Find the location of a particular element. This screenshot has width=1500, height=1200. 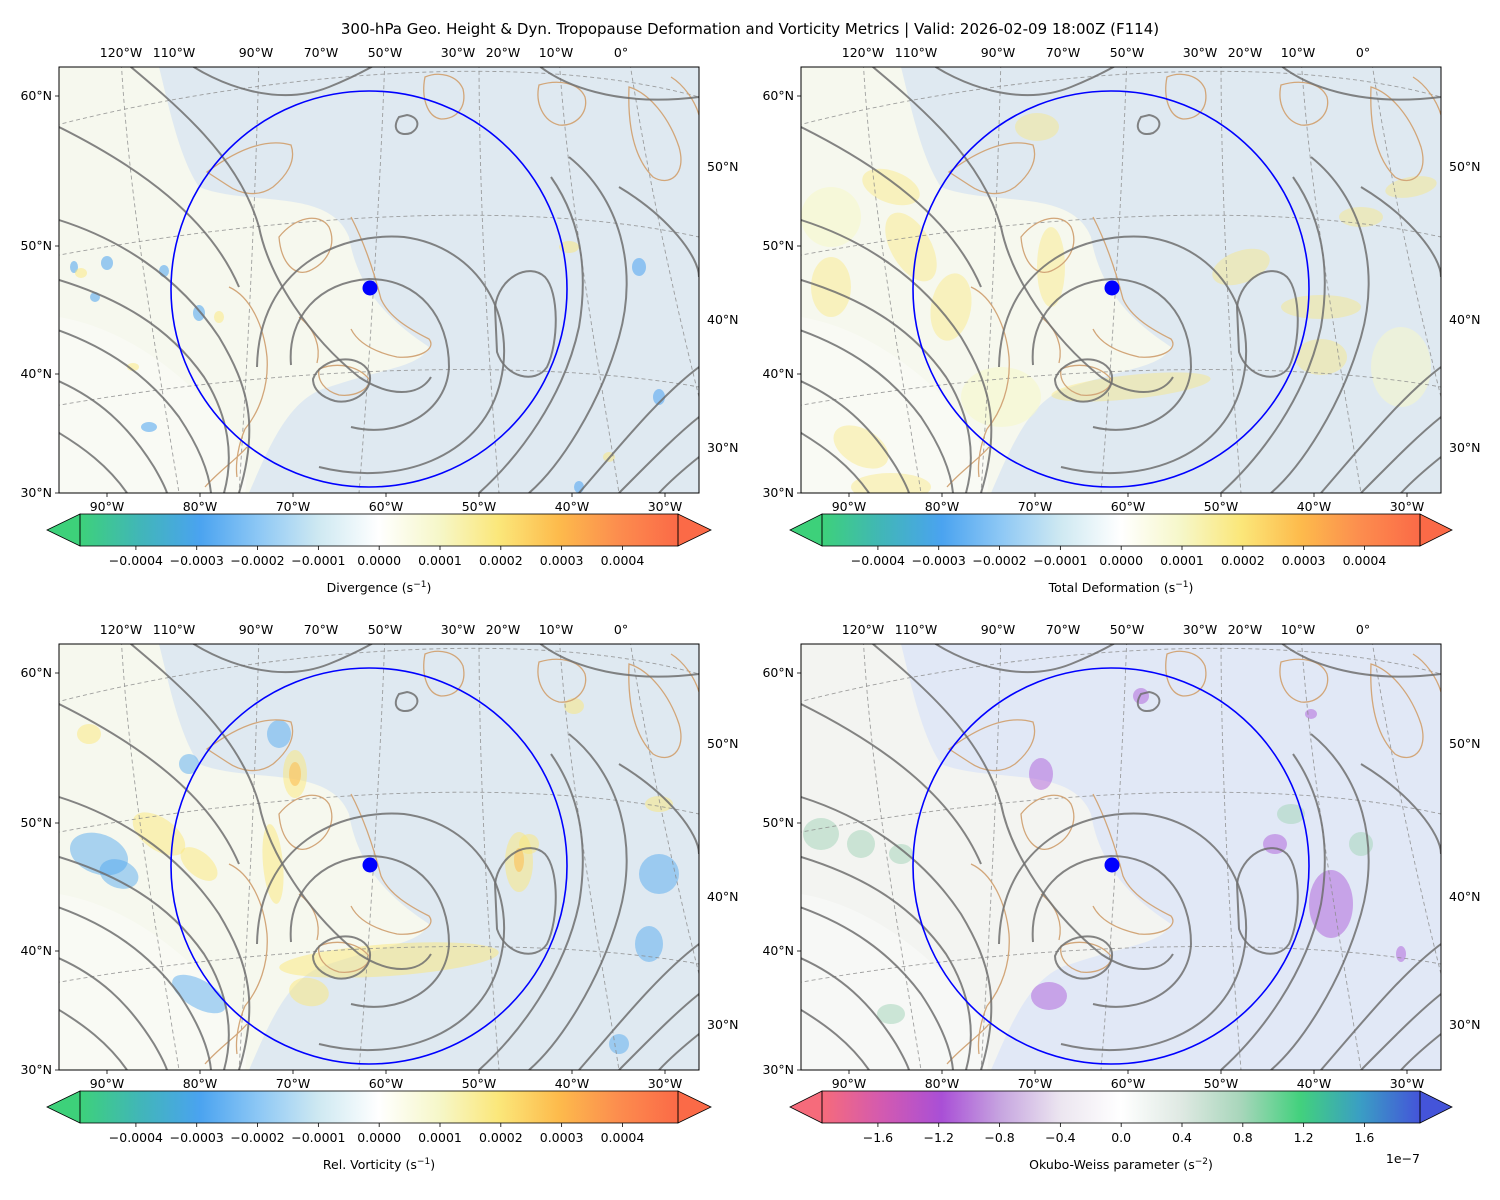

top-lon-label: 10°W is located at coordinates (556, 52).